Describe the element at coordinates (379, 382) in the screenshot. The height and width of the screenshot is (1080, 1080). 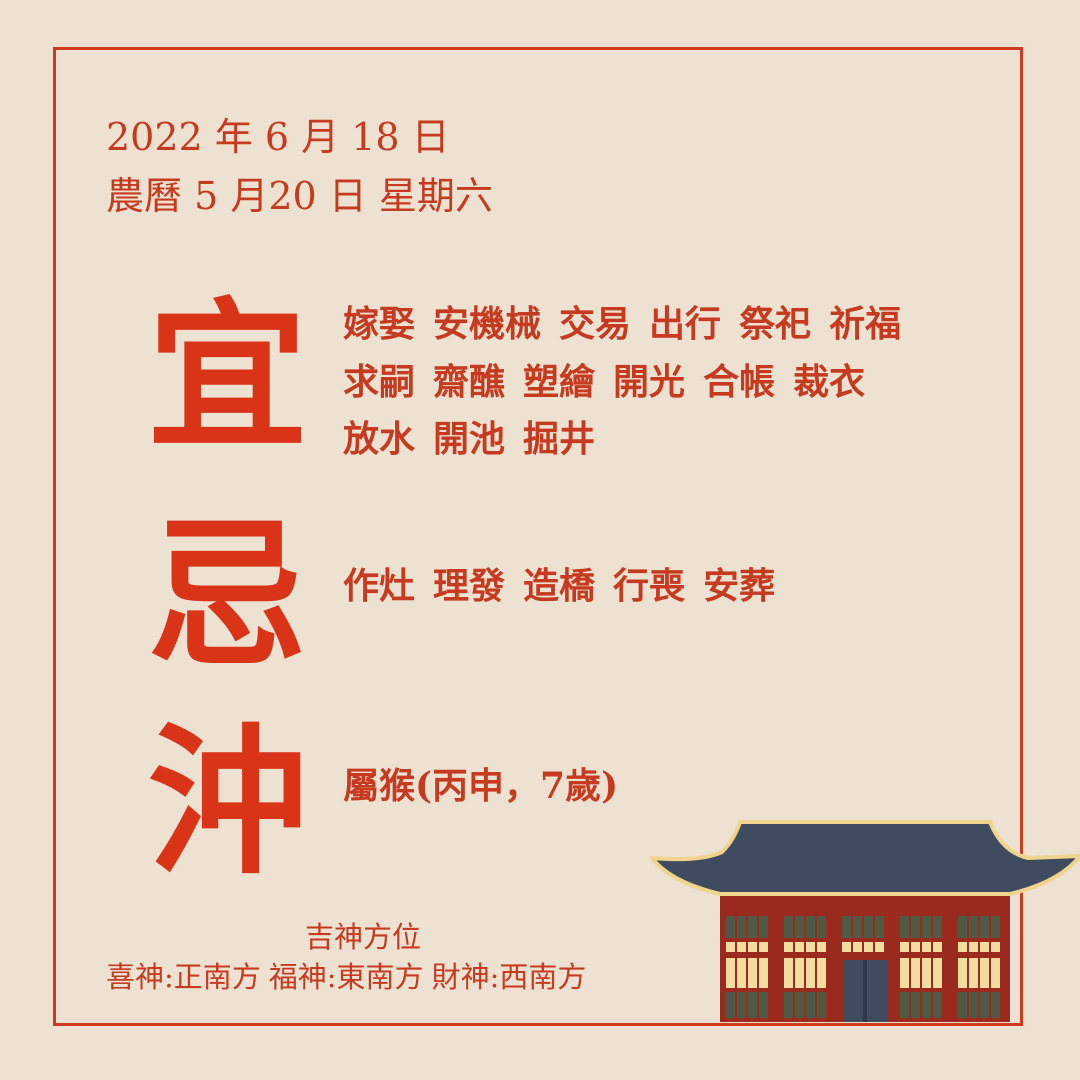
I see `yi-item: 求嗣` at that location.